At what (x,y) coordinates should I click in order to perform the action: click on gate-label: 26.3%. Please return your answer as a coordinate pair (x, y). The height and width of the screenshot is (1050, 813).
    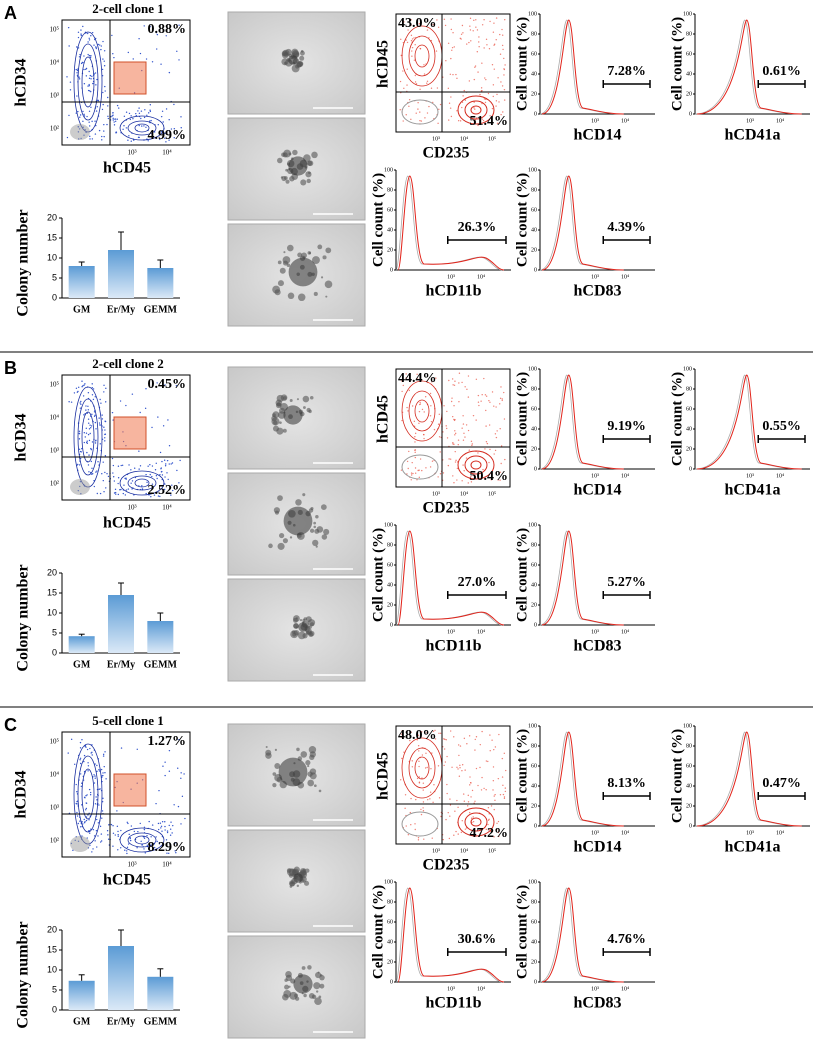
    Looking at the image, I should click on (477, 227).